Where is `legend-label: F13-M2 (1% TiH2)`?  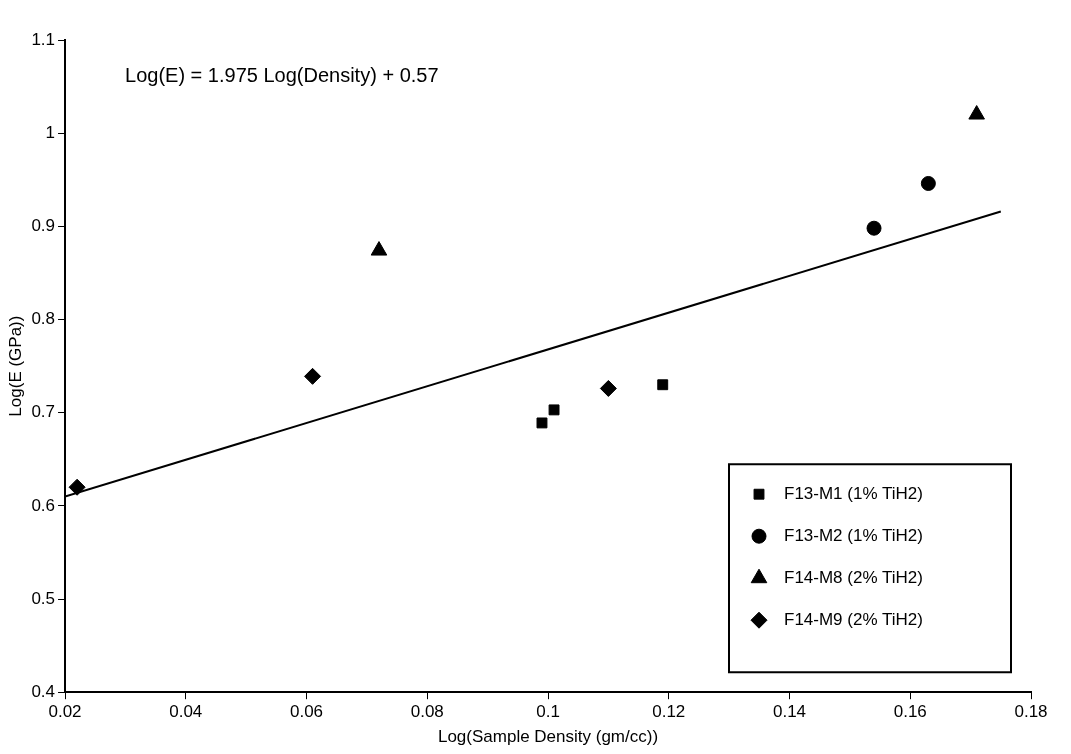 legend-label: F13-M2 (1% TiH2) is located at coordinates (853, 535).